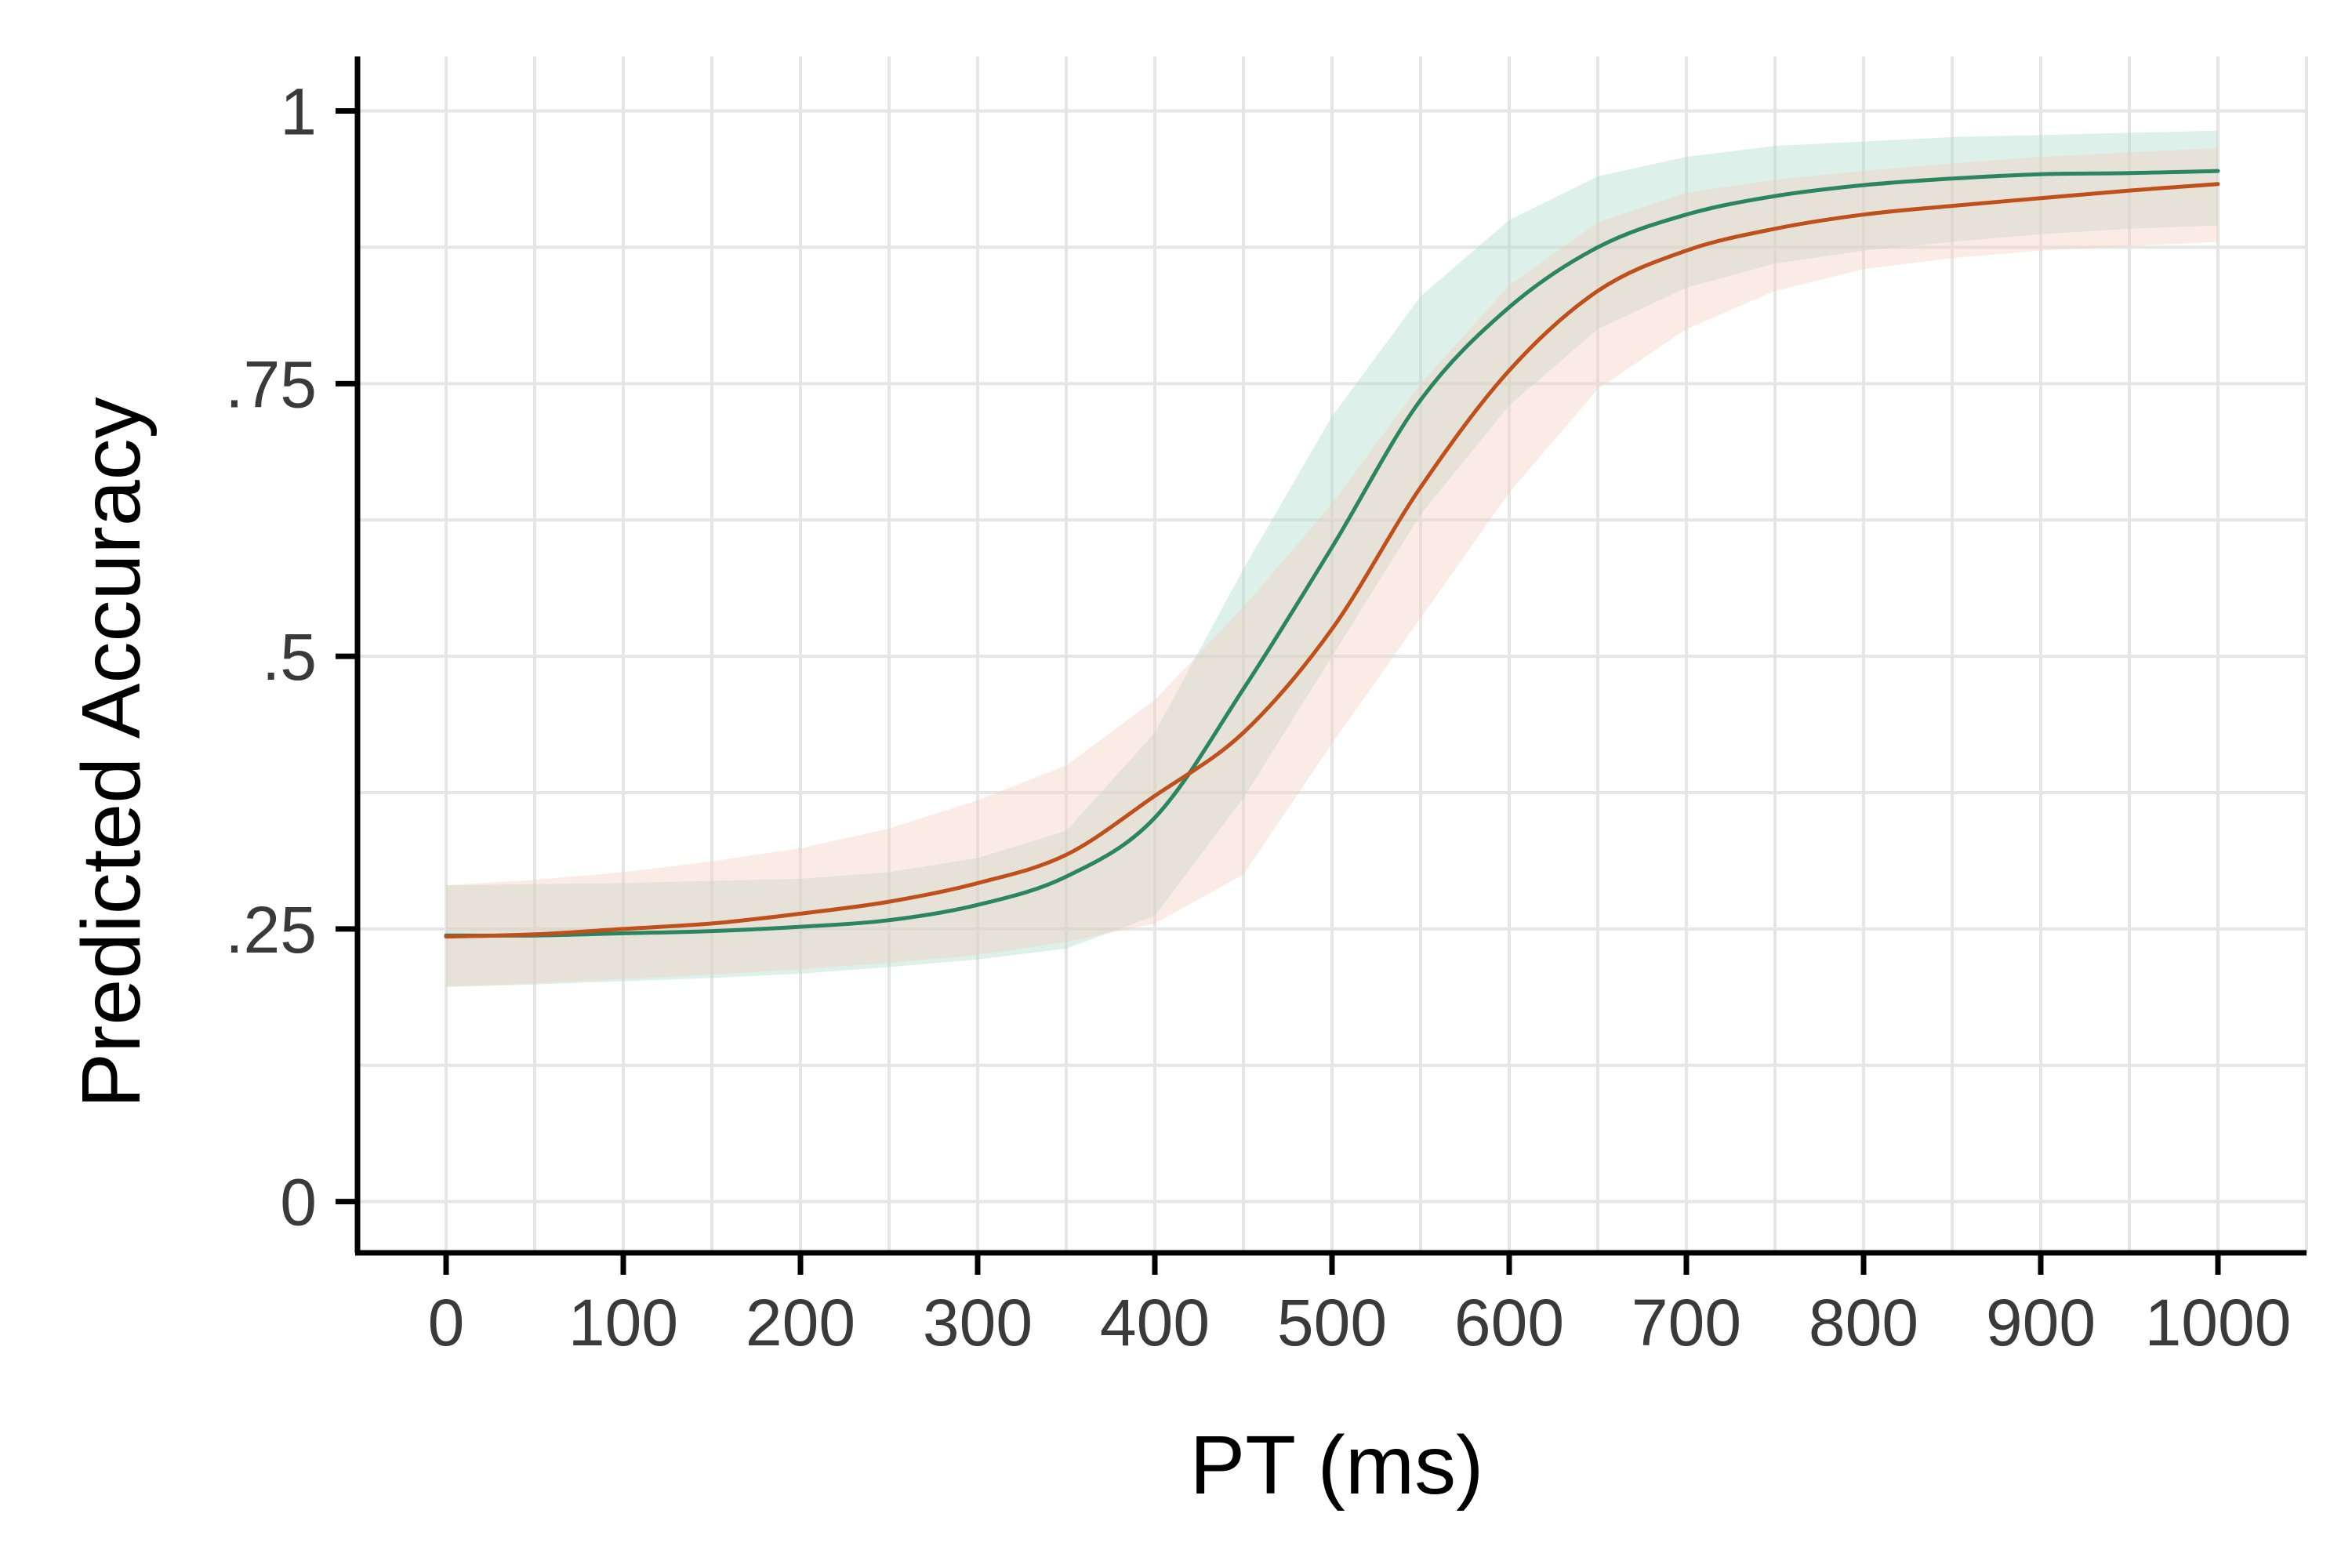 This screenshot has width=2352, height=1568. I want to click on x-axis-title: PT (ms), so click(1337, 1465).